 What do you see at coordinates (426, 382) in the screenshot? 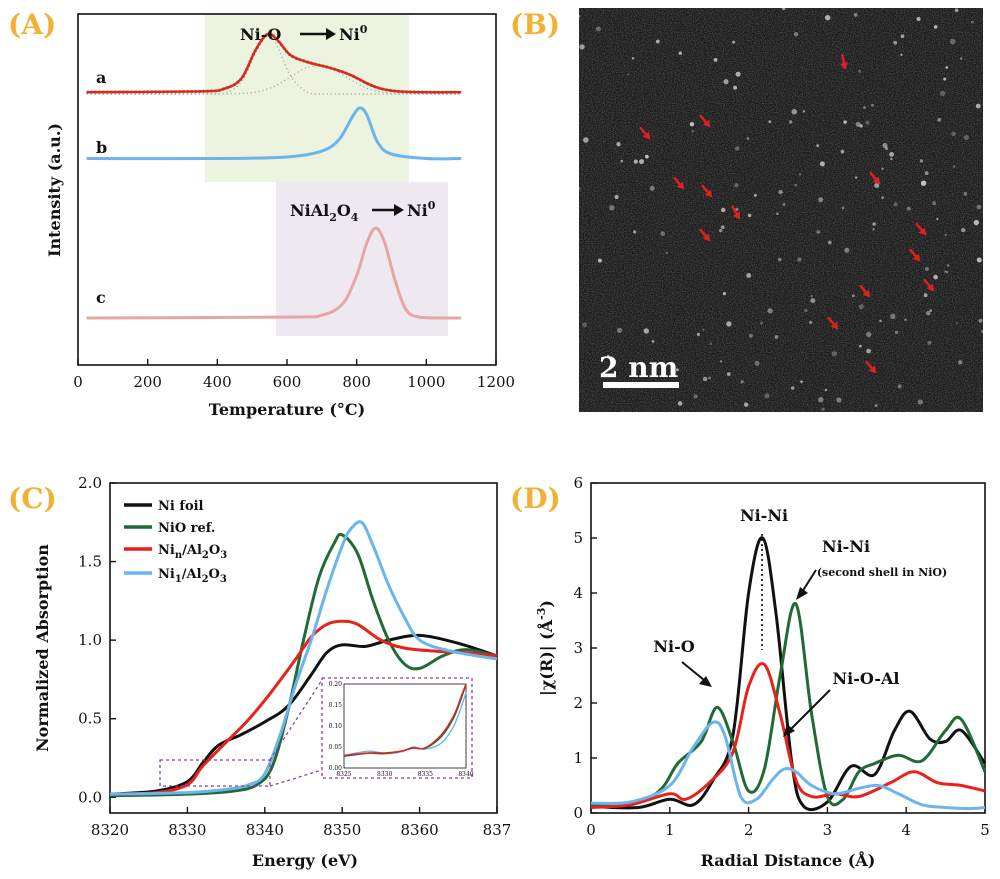
I see `panel-a-xtick-label: 1000` at bounding box center [426, 382].